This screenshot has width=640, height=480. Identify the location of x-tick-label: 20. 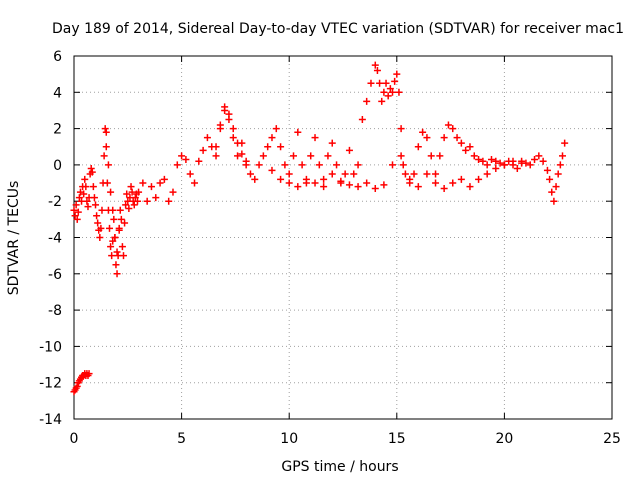
(504, 439).